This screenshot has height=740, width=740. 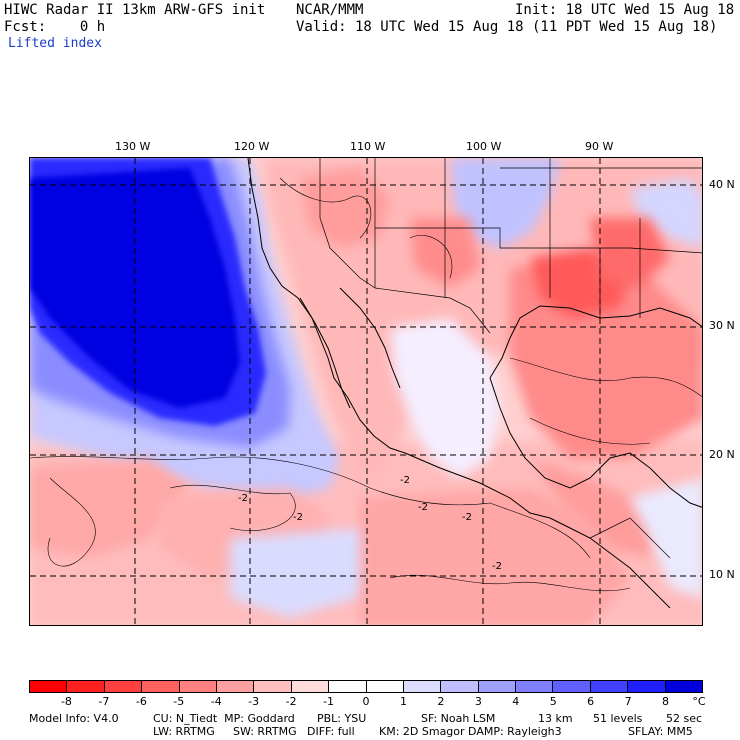 I want to click on east-pacific-pink-east, so click(x=495, y=556).